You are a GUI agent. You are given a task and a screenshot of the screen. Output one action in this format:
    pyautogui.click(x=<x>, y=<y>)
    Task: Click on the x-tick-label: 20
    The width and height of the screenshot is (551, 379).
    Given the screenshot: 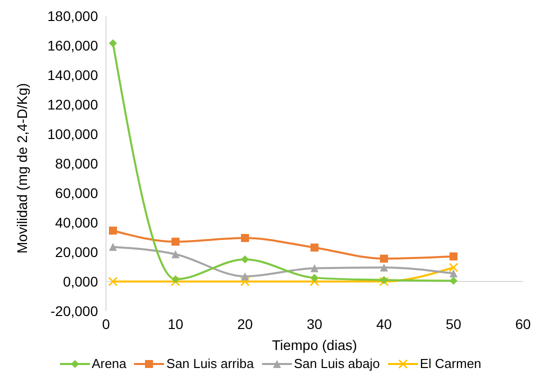 What is the action you would take?
    pyautogui.click(x=245, y=324)
    